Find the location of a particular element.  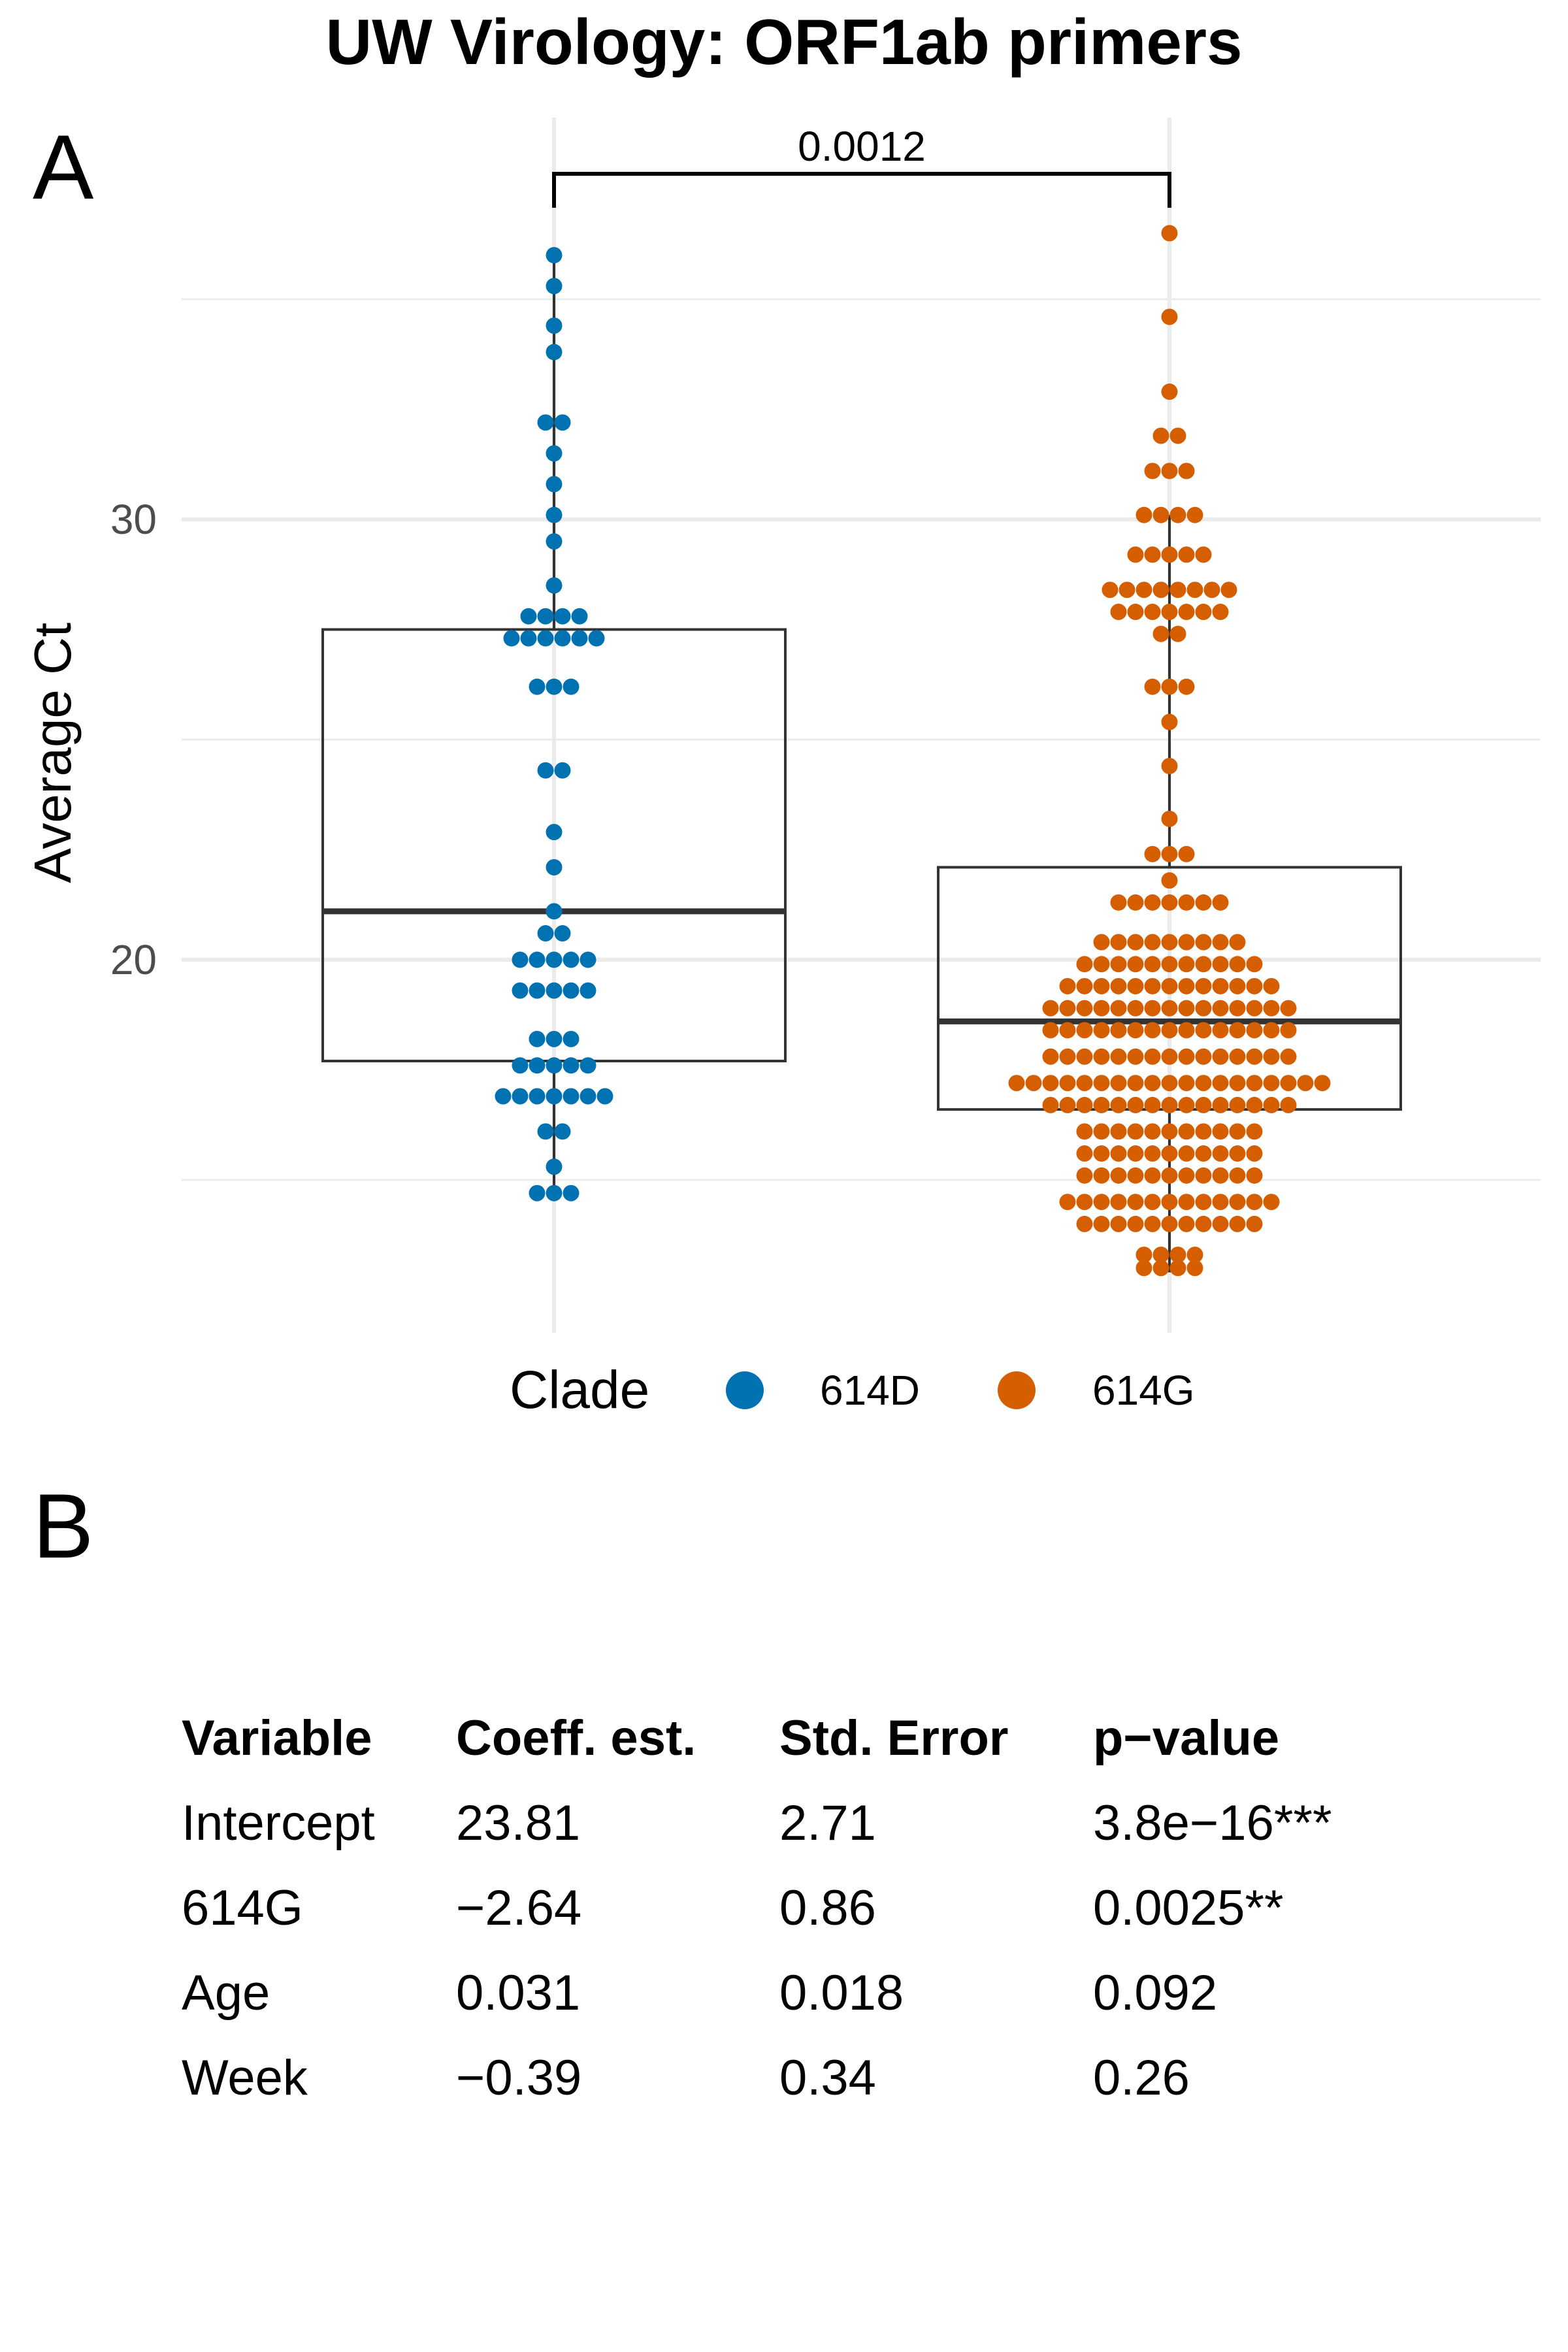

table-row: Age 0.031 0.018 0.092 is located at coordinates (801, 1992).